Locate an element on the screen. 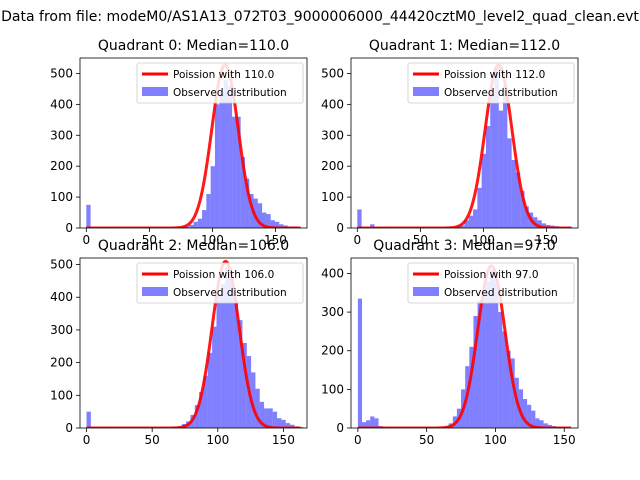  axes-frame is located at coordinates (464, 343).